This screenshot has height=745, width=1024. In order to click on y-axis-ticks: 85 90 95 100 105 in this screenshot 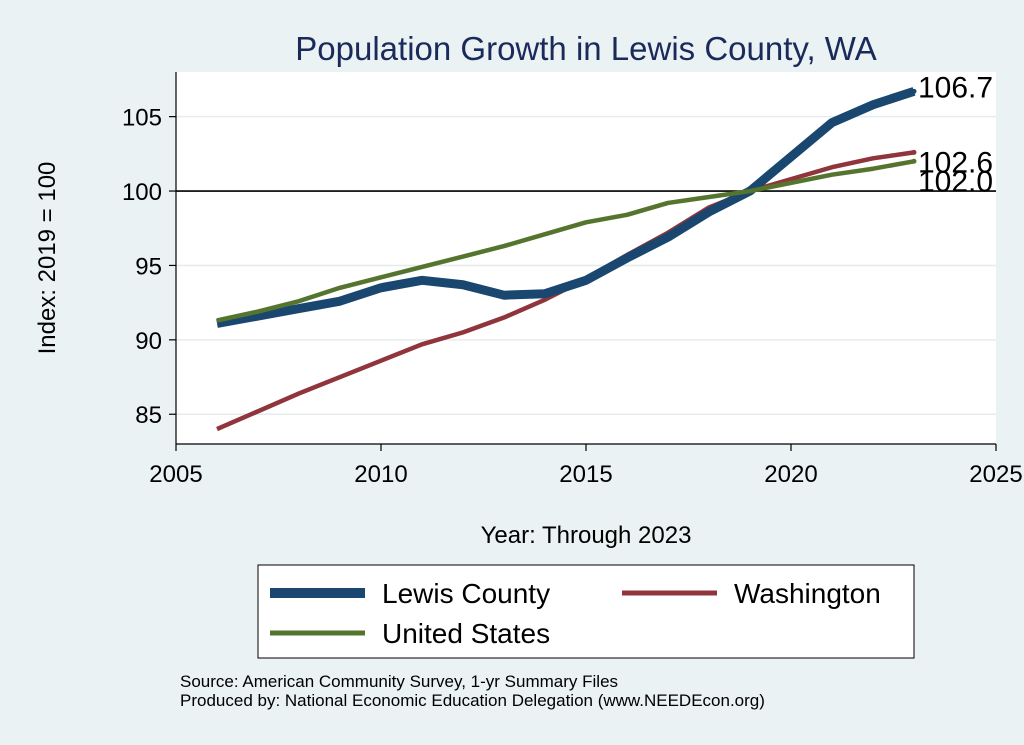, I will do `click(149, 267)`.